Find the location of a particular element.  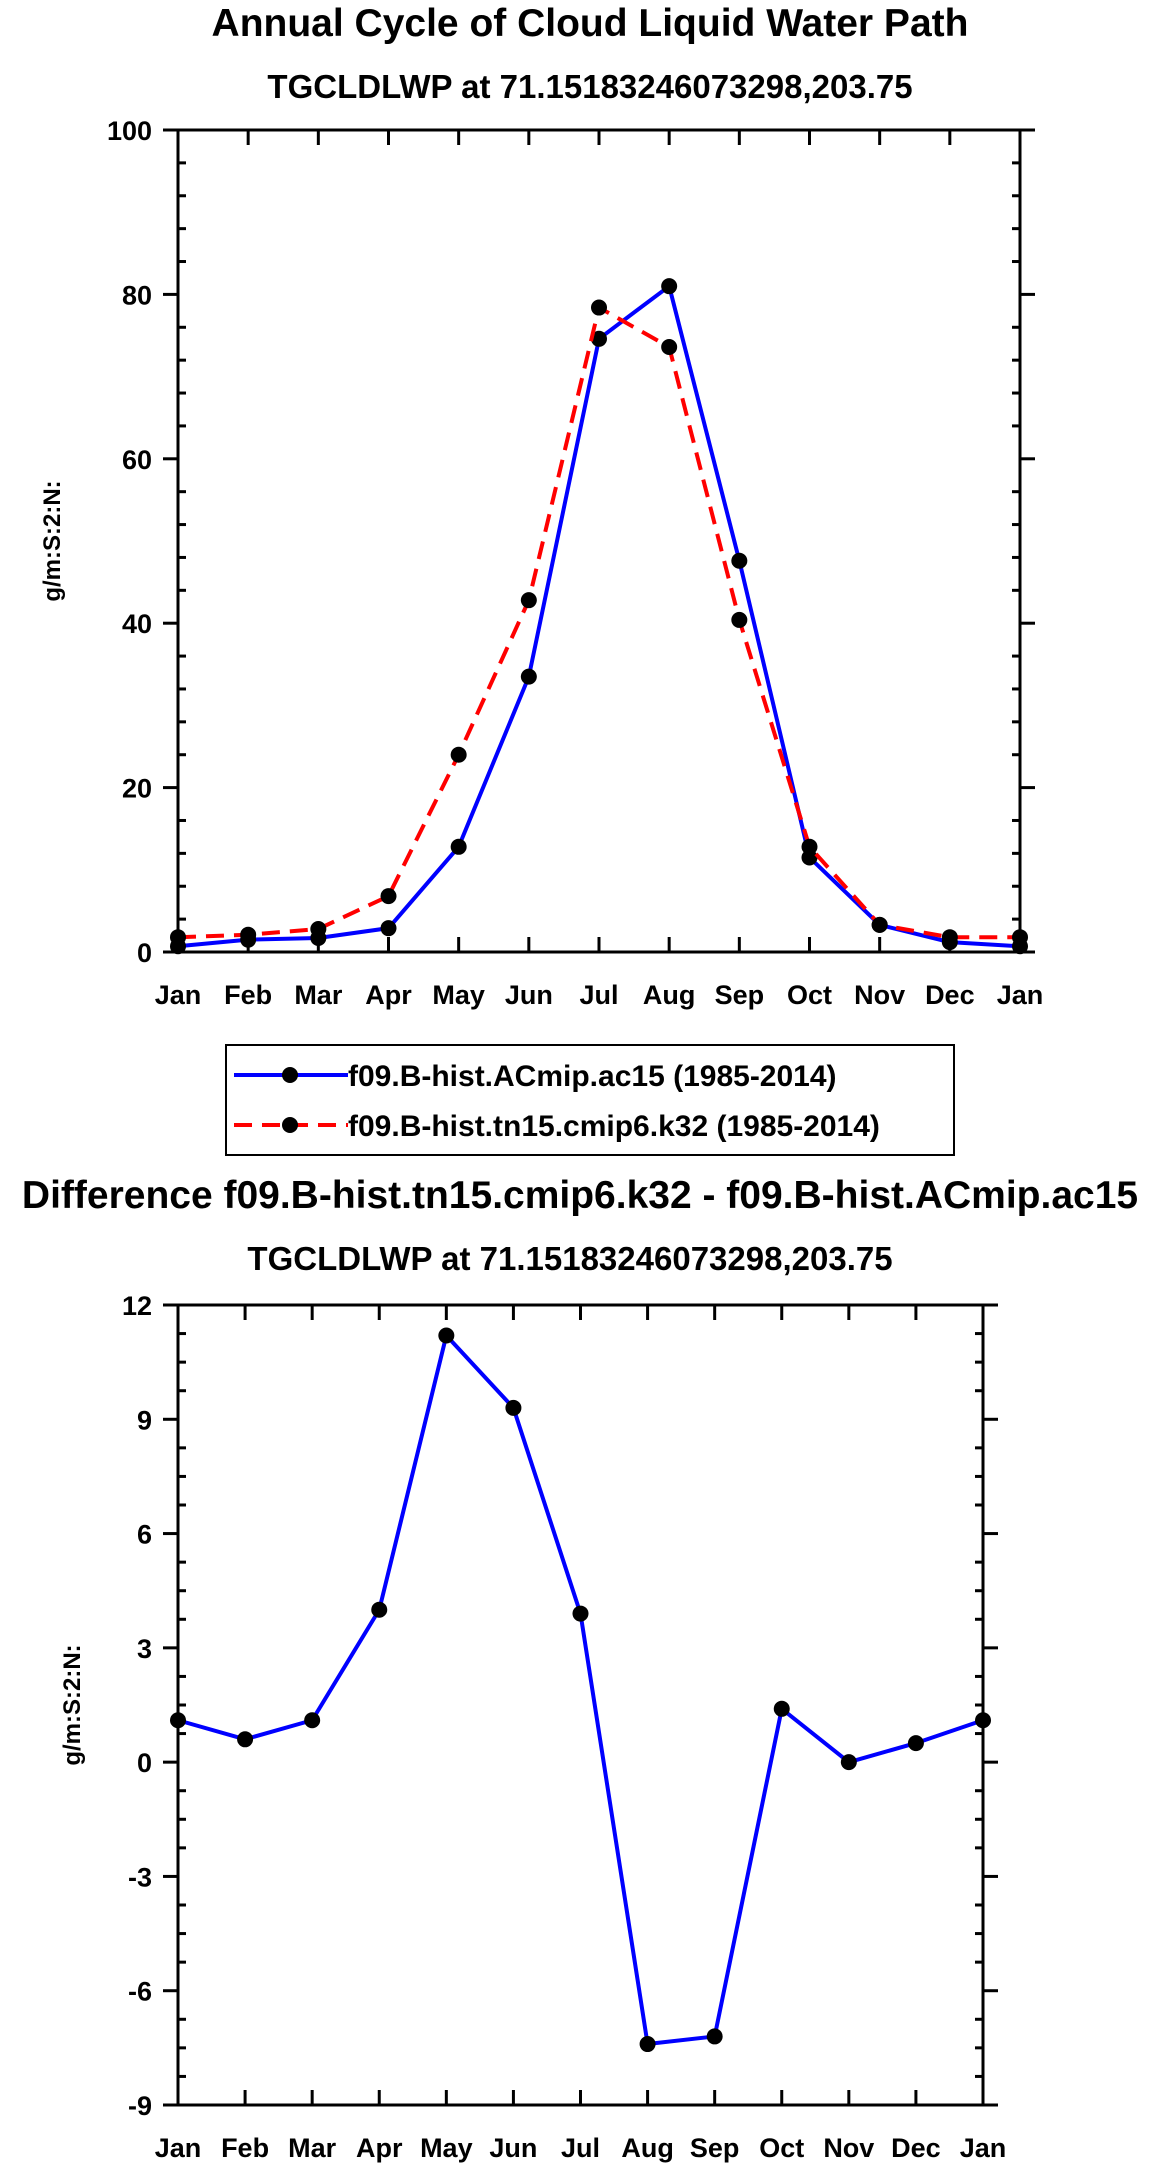

y-tick-label: -3 is located at coordinates (140, 1877).